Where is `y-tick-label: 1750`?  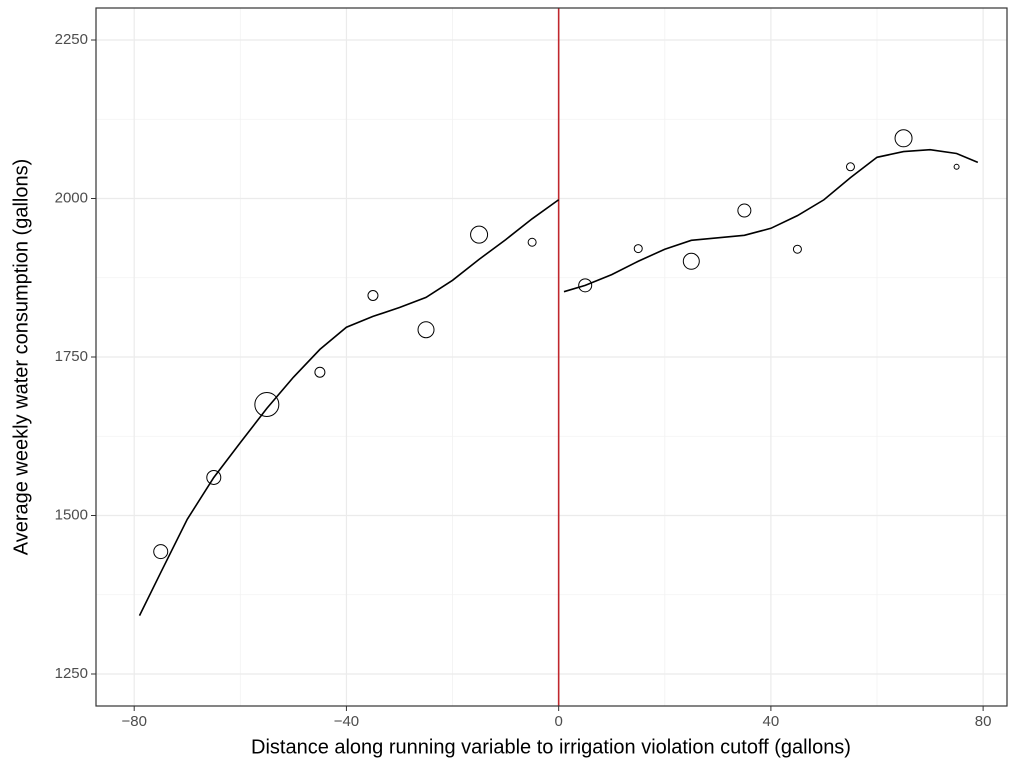
y-tick-label: 1750 is located at coordinates (71, 356).